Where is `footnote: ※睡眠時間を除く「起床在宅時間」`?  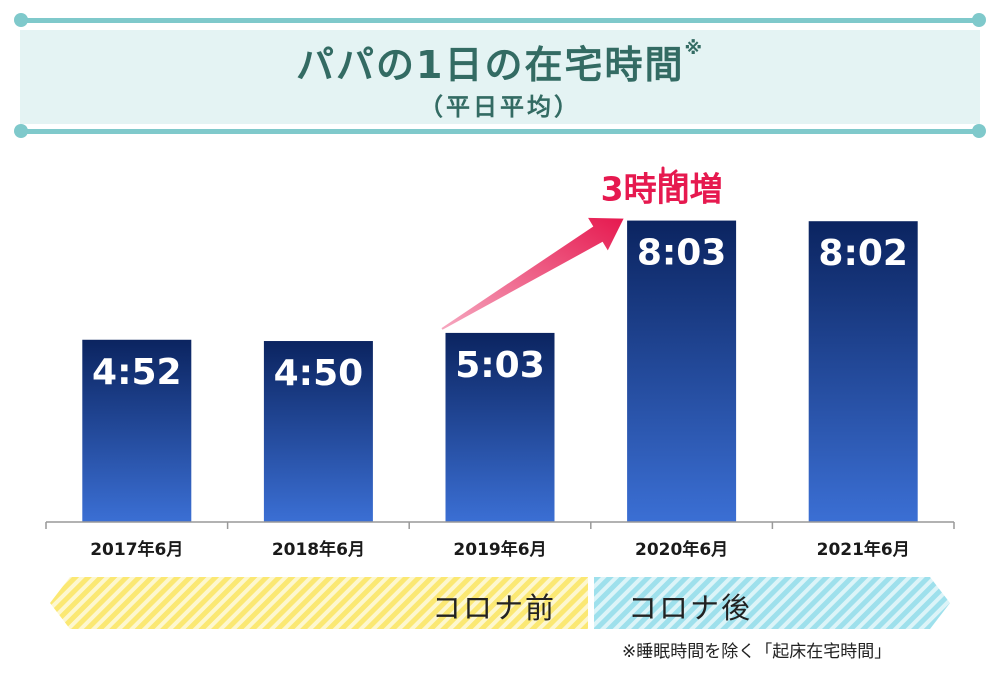
footnote: ※睡眠時間を除く「起床在宅時間」 is located at coordinates (757, 652).